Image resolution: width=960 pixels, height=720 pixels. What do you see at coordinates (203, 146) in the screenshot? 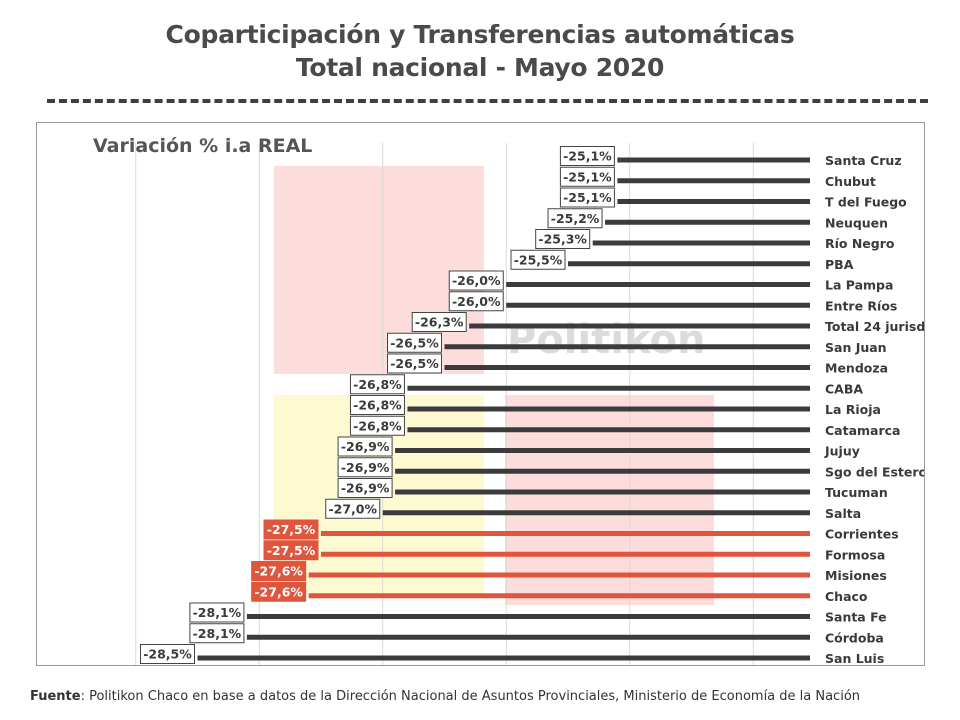
I see `chart-subtitle: Variación % i.a REAL` at bounding box center [203, 146].